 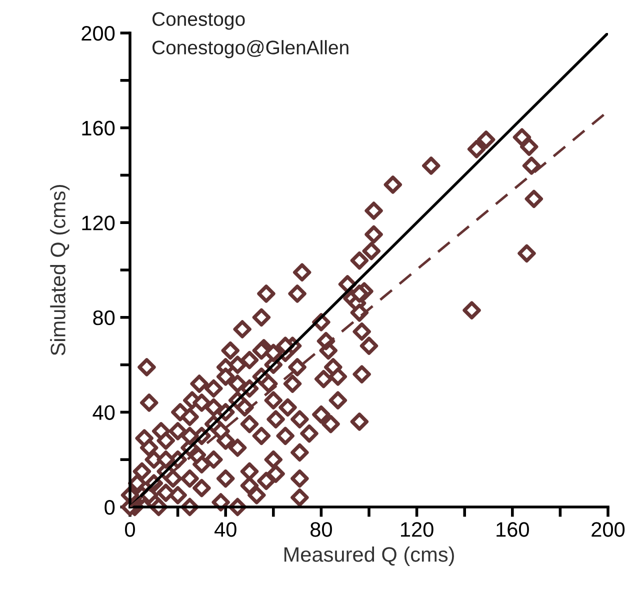 What do you see at coordinates (250, 49) in the screenshot?
I see `annotation: Conestogo@GlenAllen` at bounding box center [250, 49].